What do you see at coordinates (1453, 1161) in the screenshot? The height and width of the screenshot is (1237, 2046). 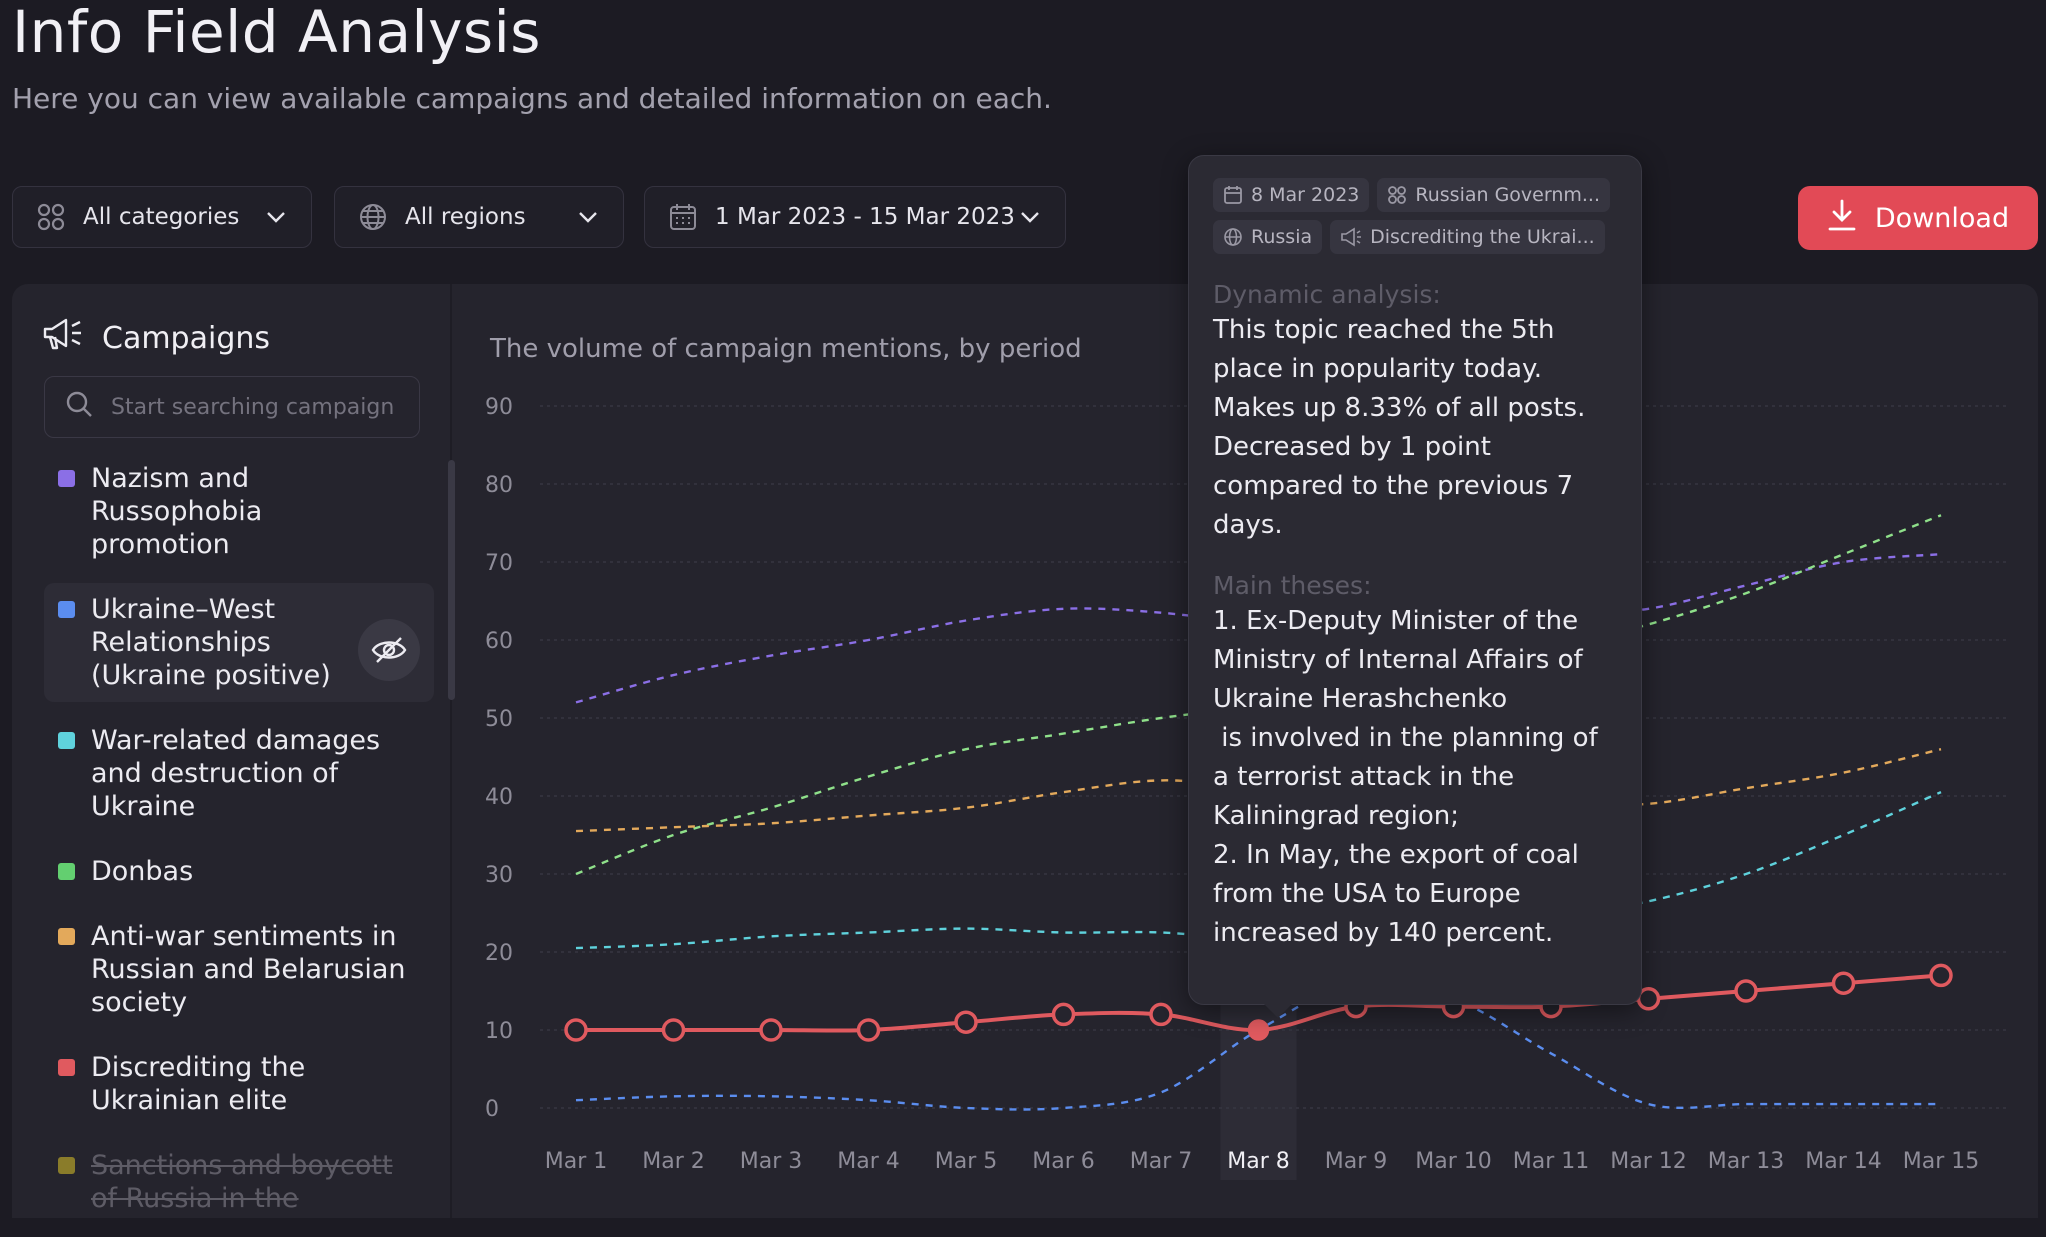 I see `x-tick-label: Mar 10` at bounding box center [1453, 1161].